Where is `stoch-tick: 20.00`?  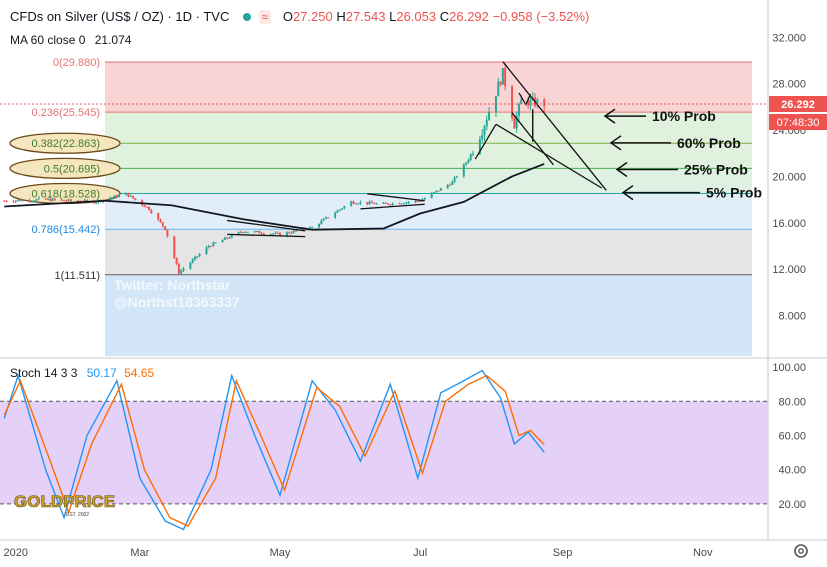
stoch-tick: 20.00 is located at coordinates (792, 505).